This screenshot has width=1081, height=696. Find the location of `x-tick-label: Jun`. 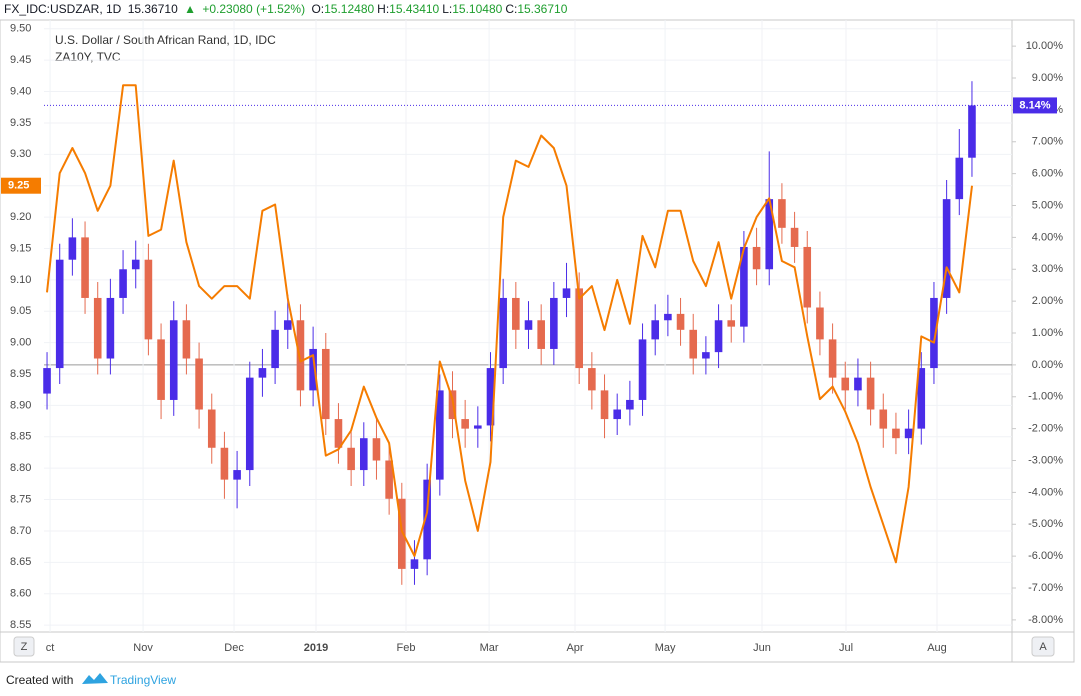

x-tick-label: Jun is located at coordinates (762, 648).